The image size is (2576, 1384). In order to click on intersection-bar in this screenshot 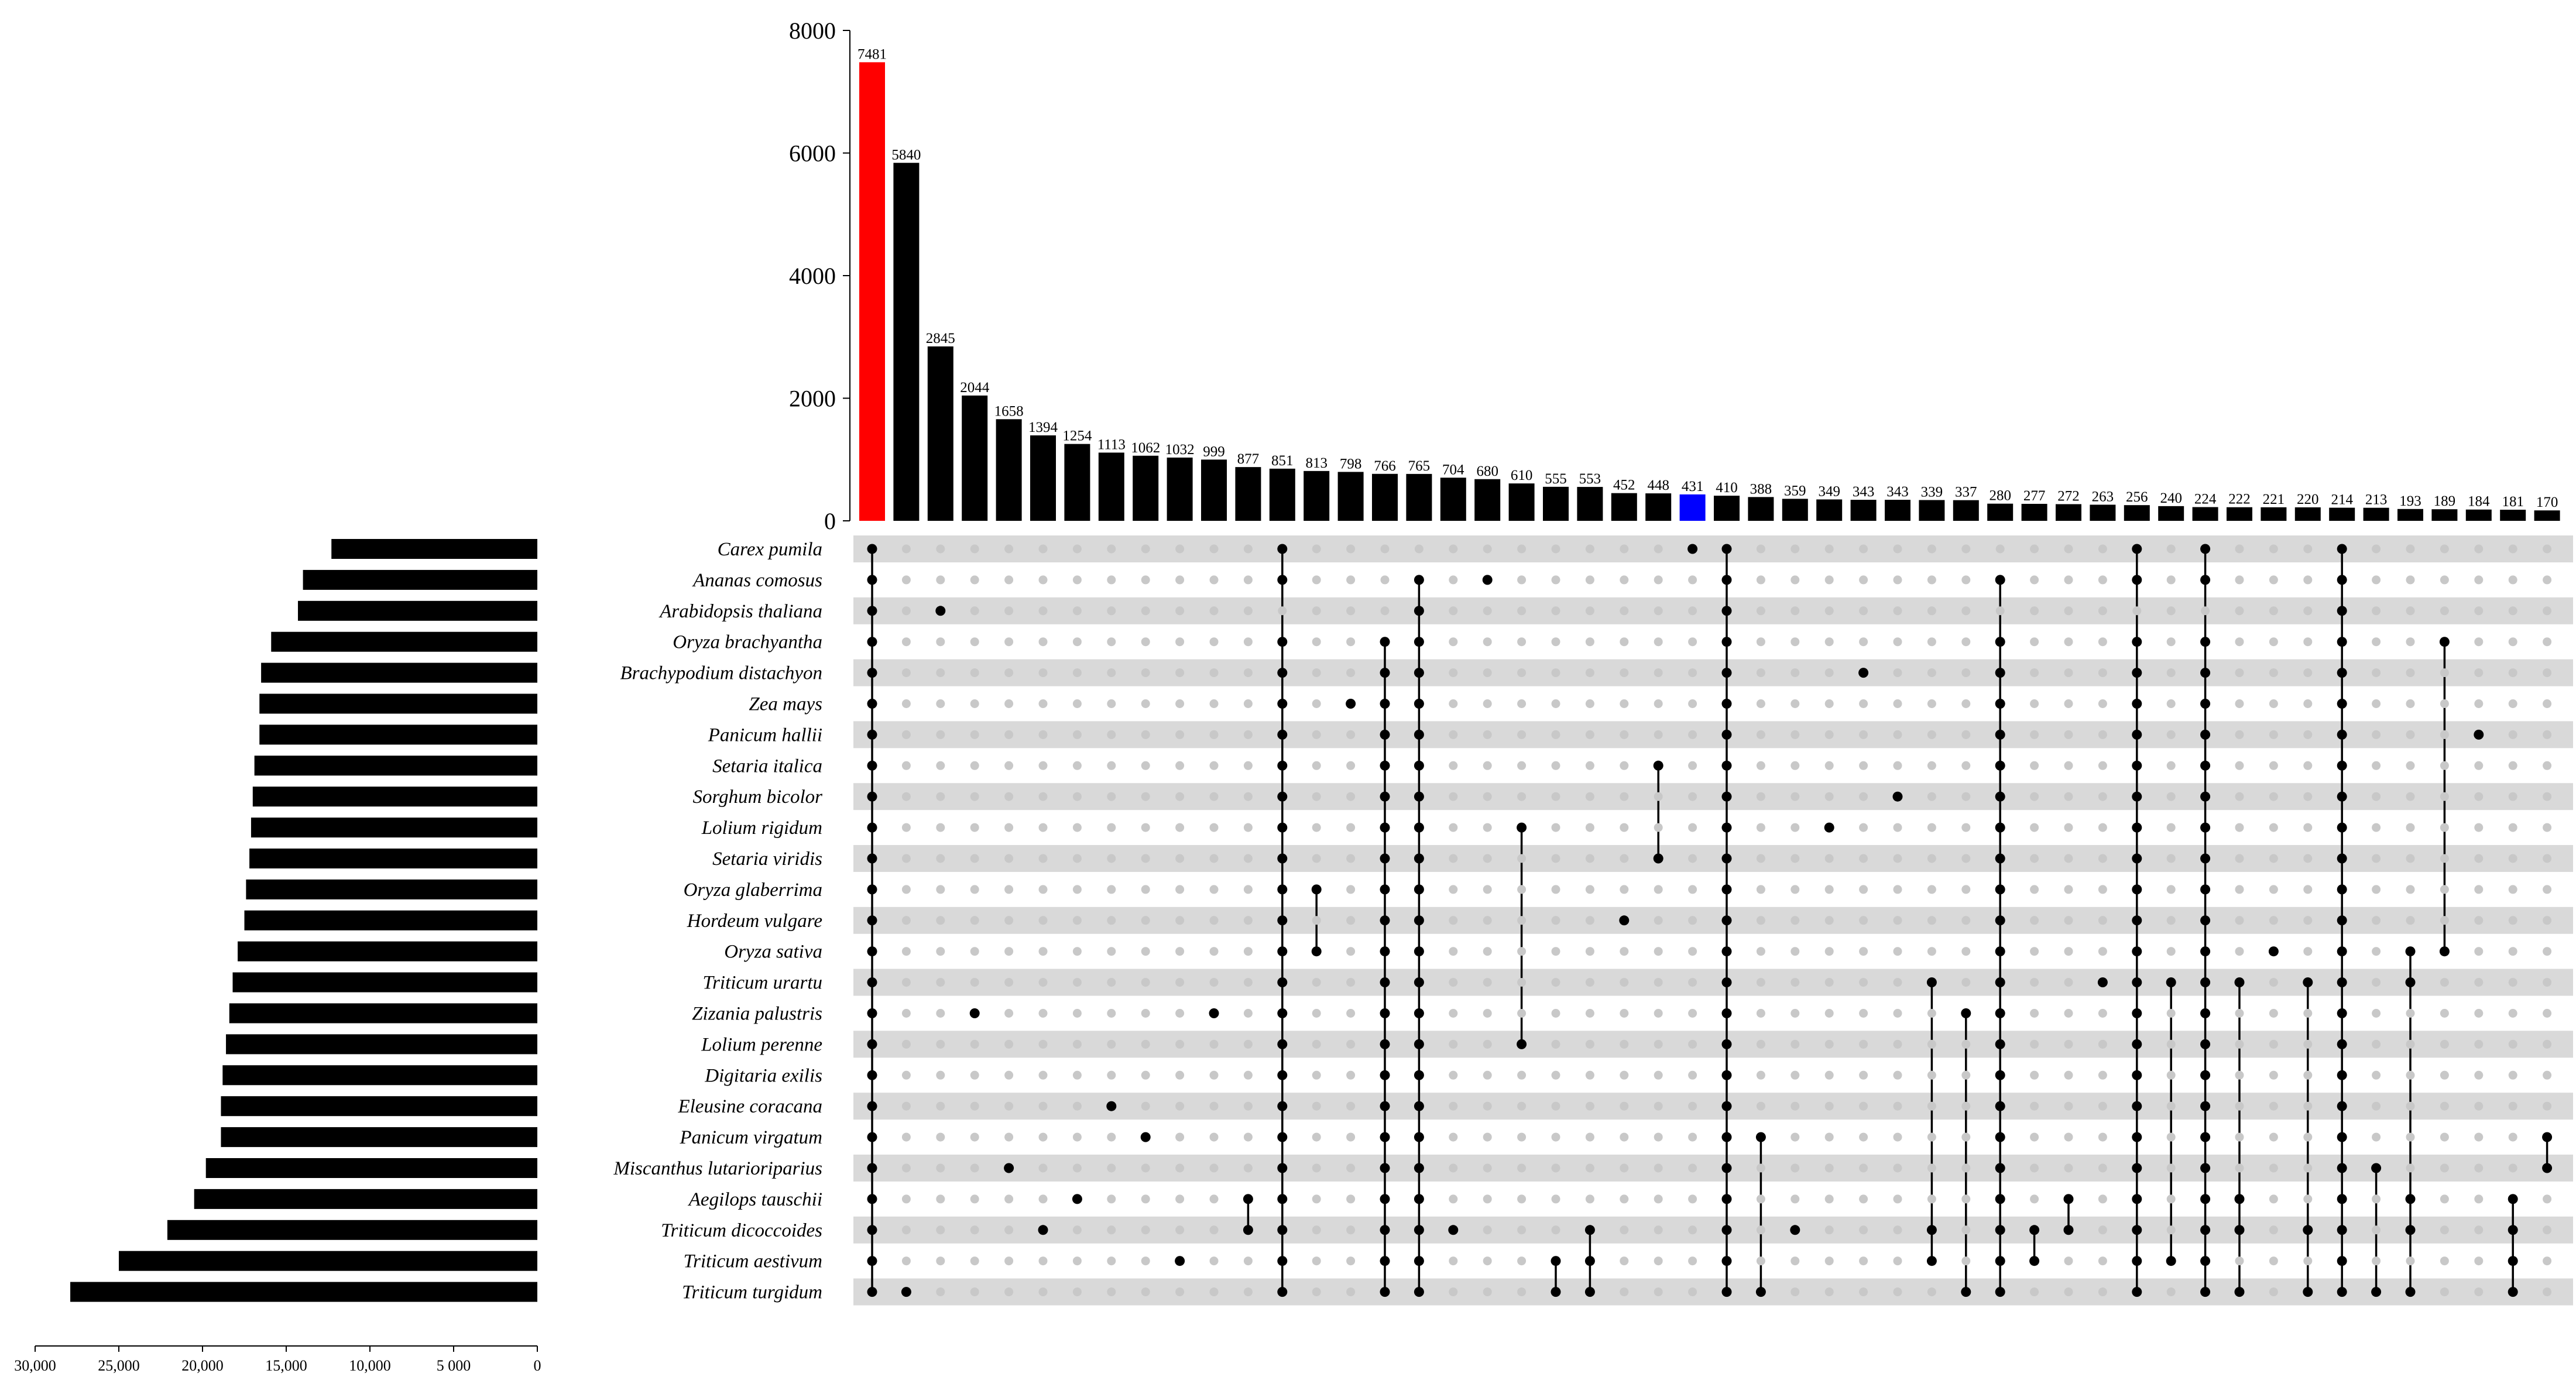, I will do `click(940, 434)`.